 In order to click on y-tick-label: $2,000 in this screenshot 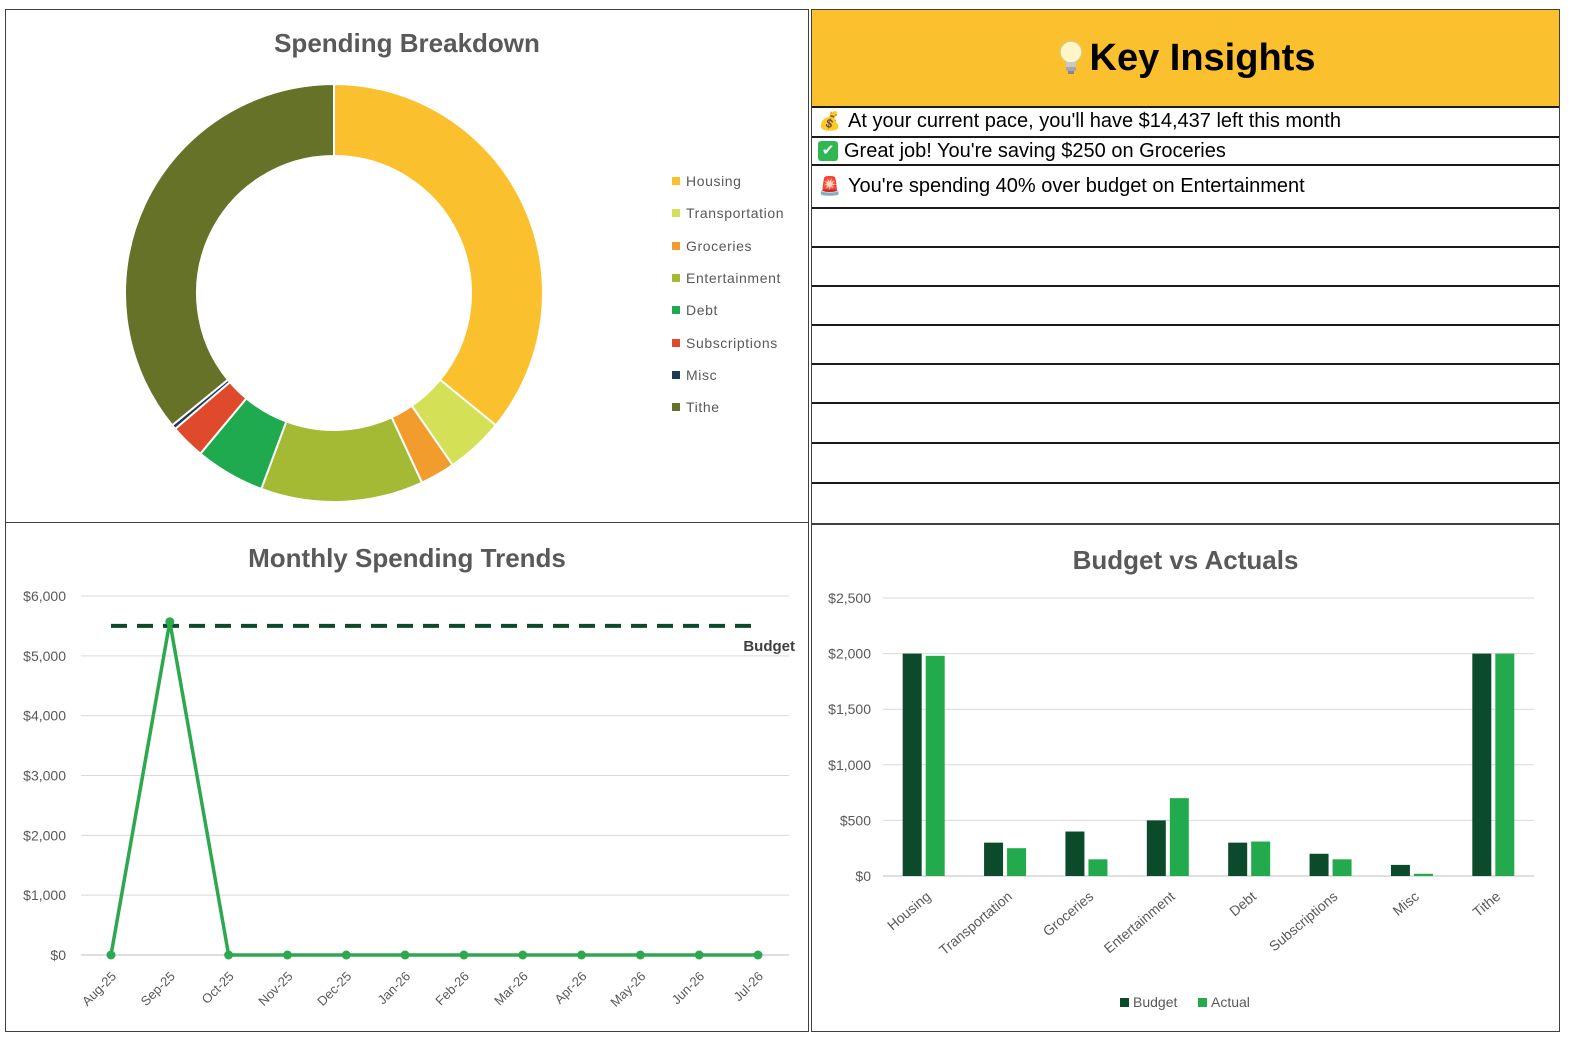, I will do `click(44, 835)`.